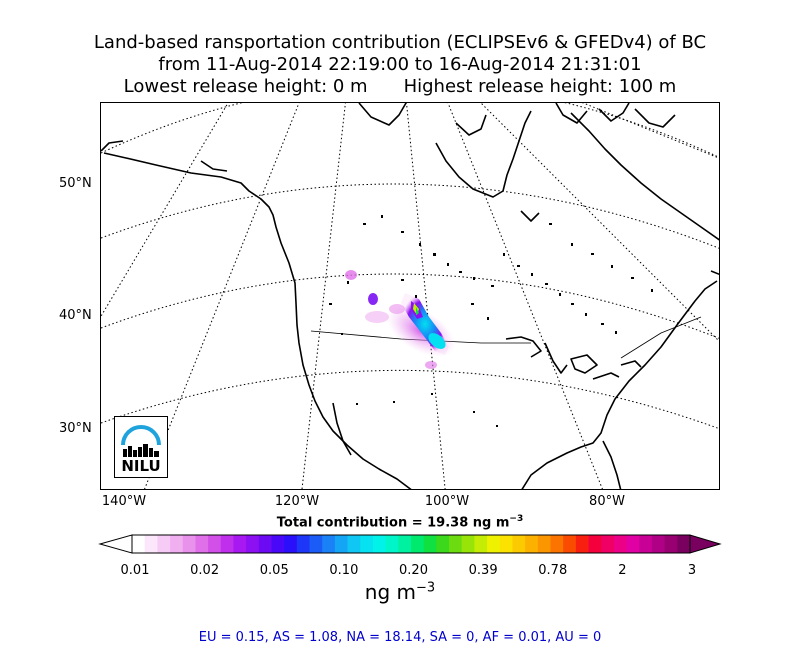 Image resolution: width=800 pixels, height=650 pixels. I want to click on lon-label-100w: 100°W, so click(447, 501).